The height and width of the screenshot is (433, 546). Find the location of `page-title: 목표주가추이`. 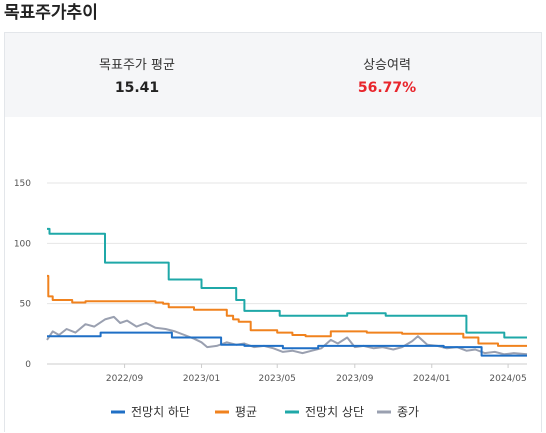

page-title: 목표주가추이 is located at coordinates (51, 13).